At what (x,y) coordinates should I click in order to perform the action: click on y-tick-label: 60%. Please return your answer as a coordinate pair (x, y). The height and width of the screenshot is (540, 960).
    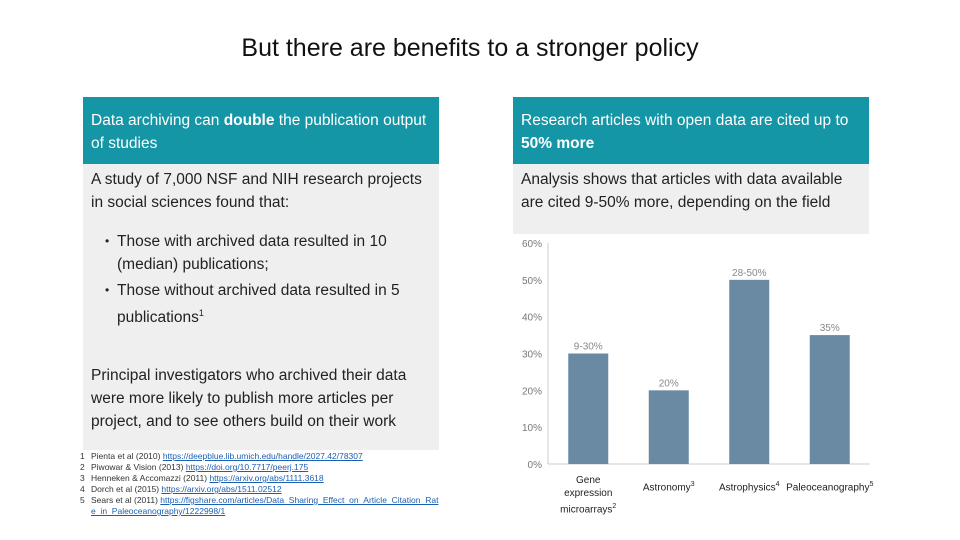
    Looking at the image, I should click on (532, 244).